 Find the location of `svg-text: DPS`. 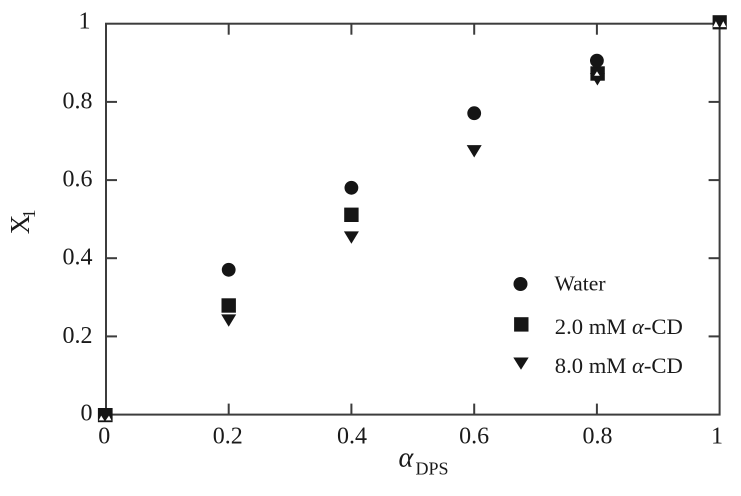

svg-text: DPS is located at coordinates (432, 469).